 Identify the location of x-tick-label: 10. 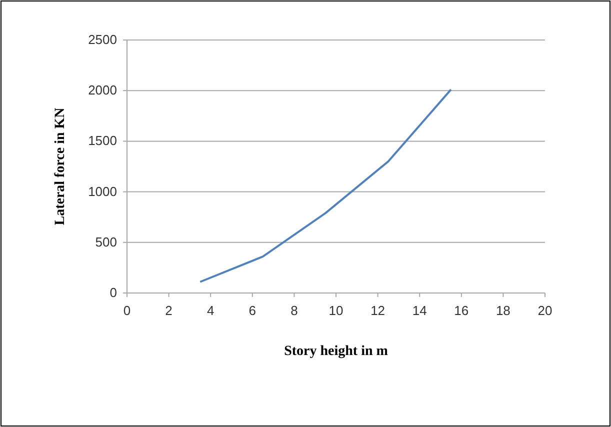
(336, 310).